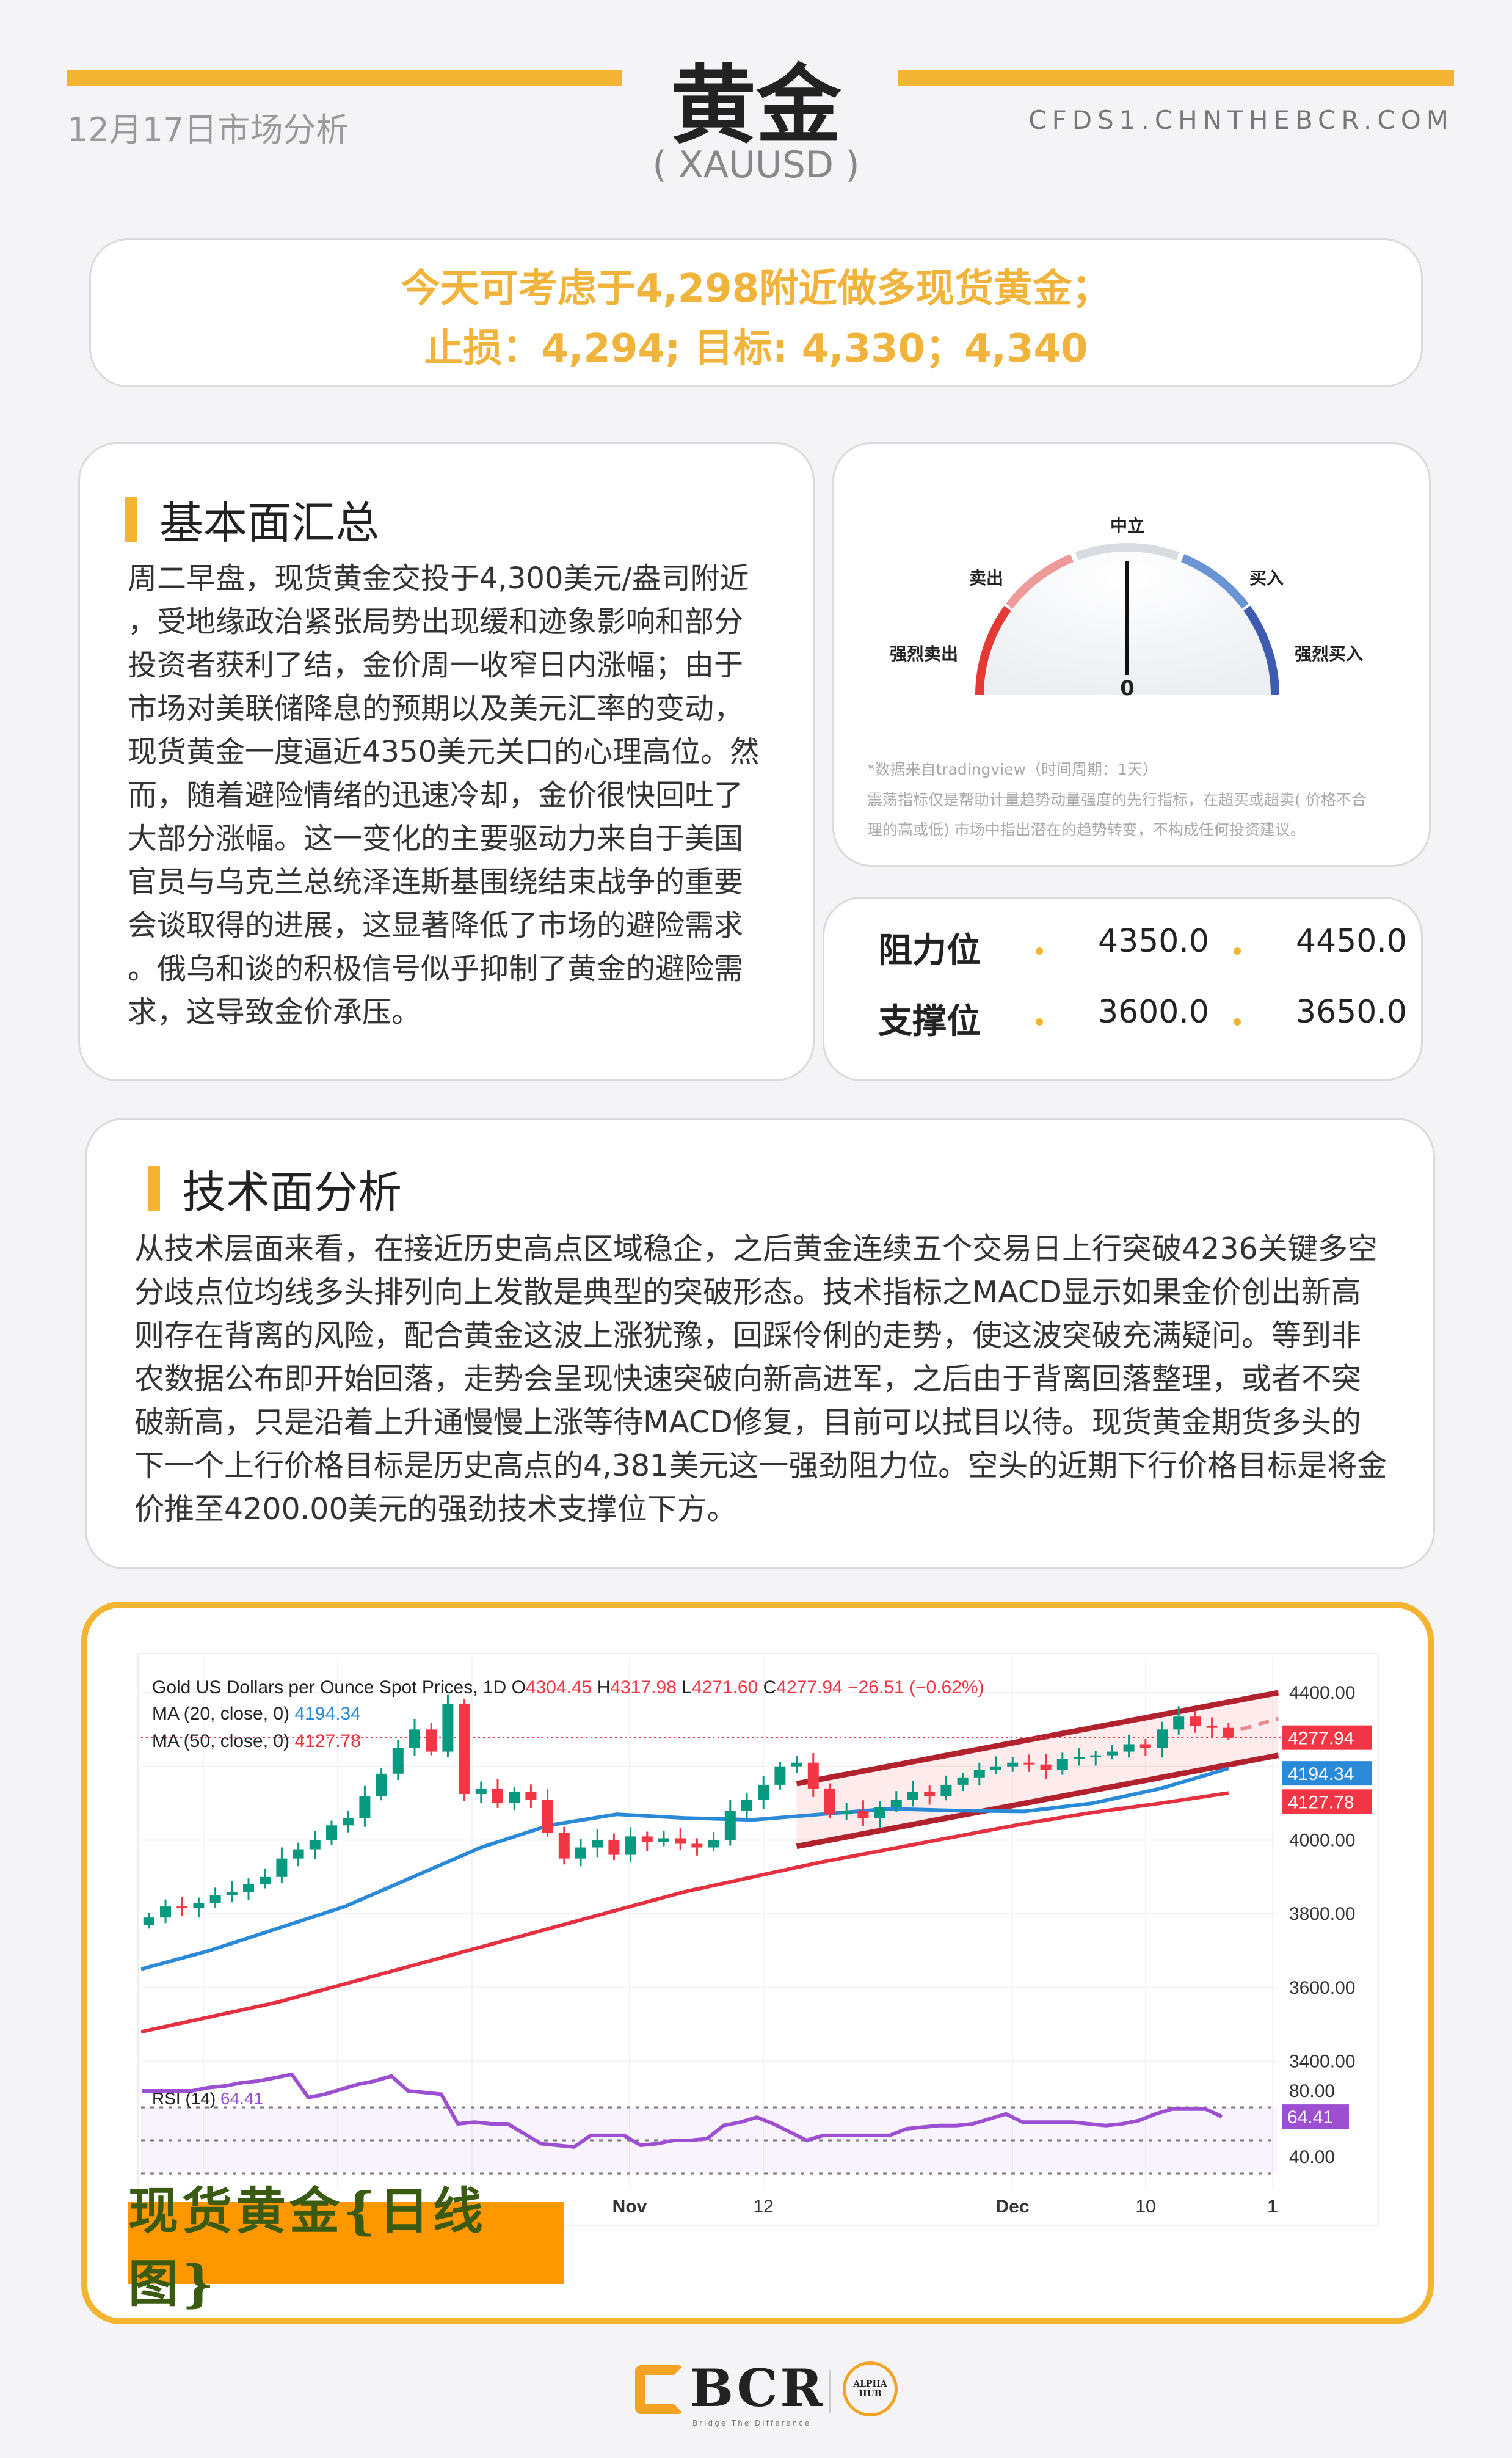 Image resolution: width=1512 pixels, height=2458 pixels. What do you see at coordinates (1322, 2062) in the screenshot?
I see `price-axis-label: 3400.00` at bounding box center [1322, 2062].